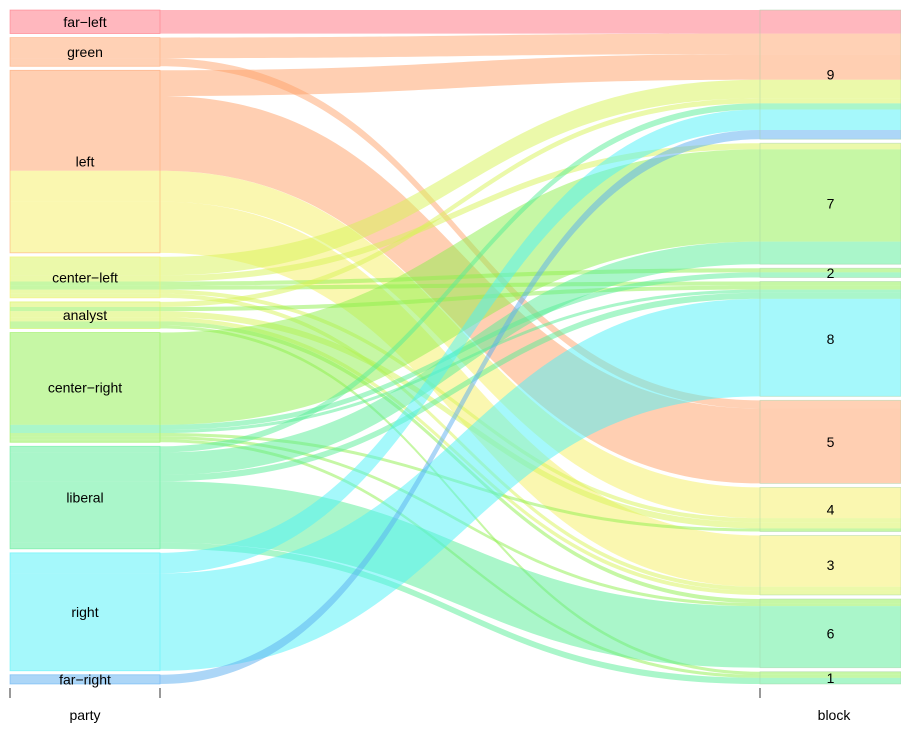 The height and width of the screenshot is (732, 901). I want to click on block-label-3: 3, so click(831, 565).